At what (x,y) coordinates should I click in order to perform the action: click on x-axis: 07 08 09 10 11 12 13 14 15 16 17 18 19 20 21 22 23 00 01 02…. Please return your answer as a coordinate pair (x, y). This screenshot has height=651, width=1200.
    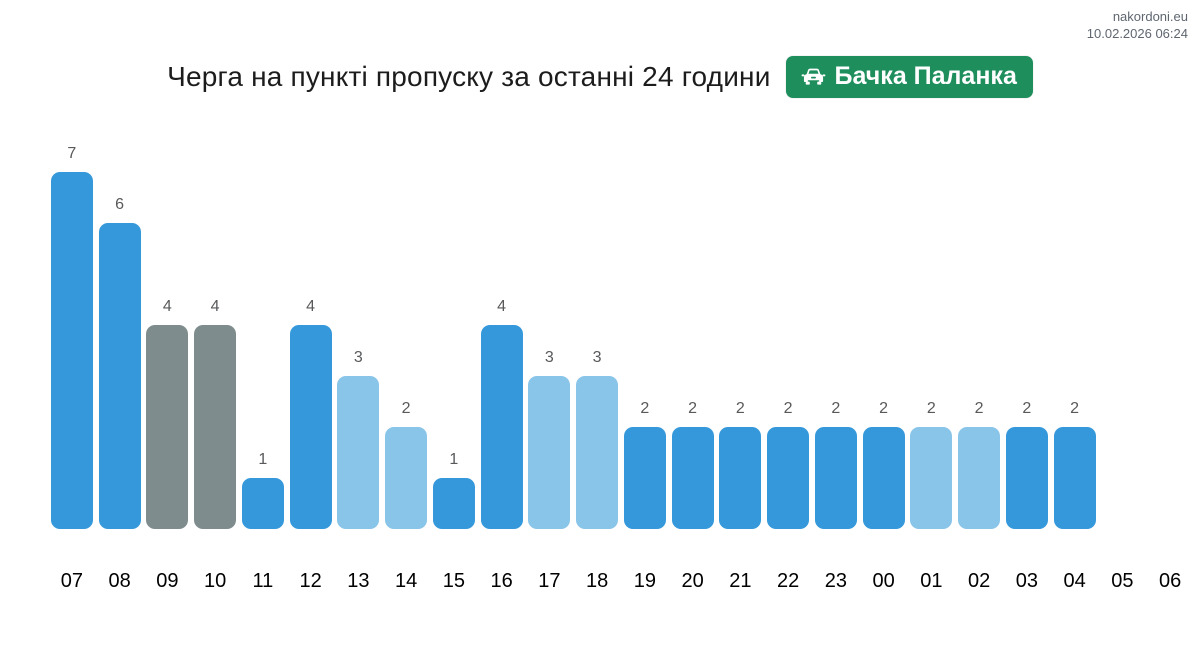
    Looking at the image, I should click on (621, 582).